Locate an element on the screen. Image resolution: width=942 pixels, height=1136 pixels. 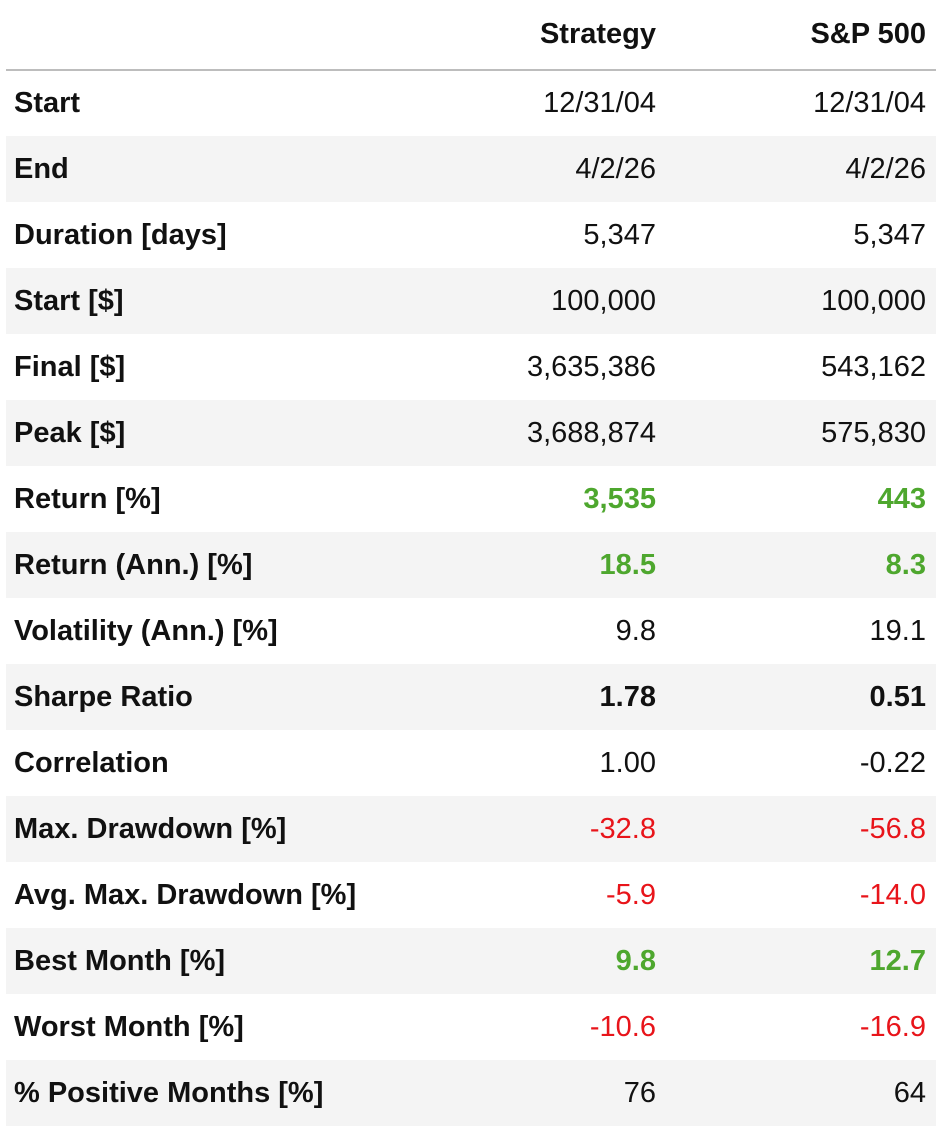
header-row: Strategy S&P 500 is located at coordinates (471, 35).